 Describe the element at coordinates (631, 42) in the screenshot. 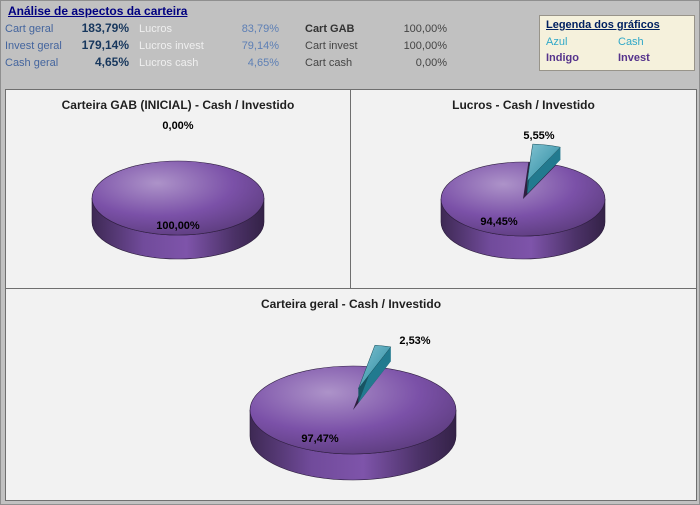

I see `legend-series-name: Cash` at that location.